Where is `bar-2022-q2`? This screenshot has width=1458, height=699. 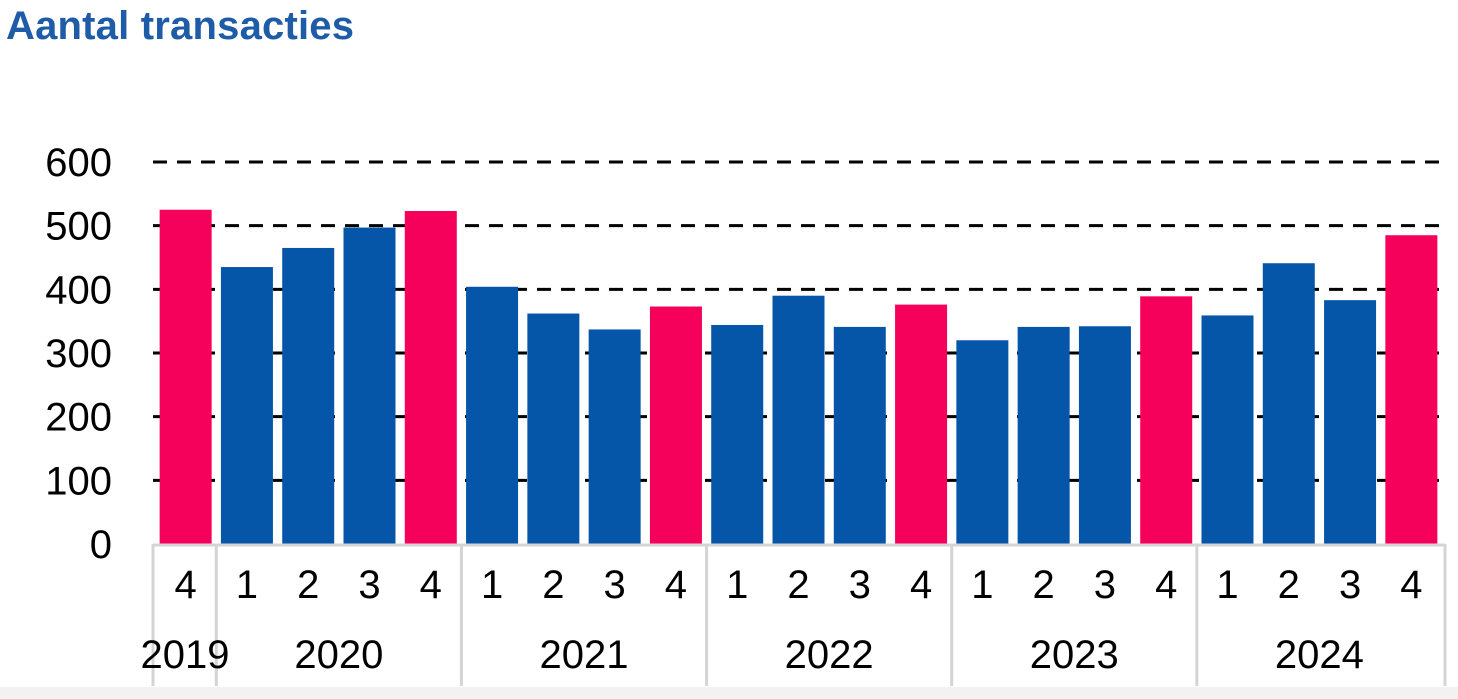 bar-2022-q2 is located at coordinates (798, 419).